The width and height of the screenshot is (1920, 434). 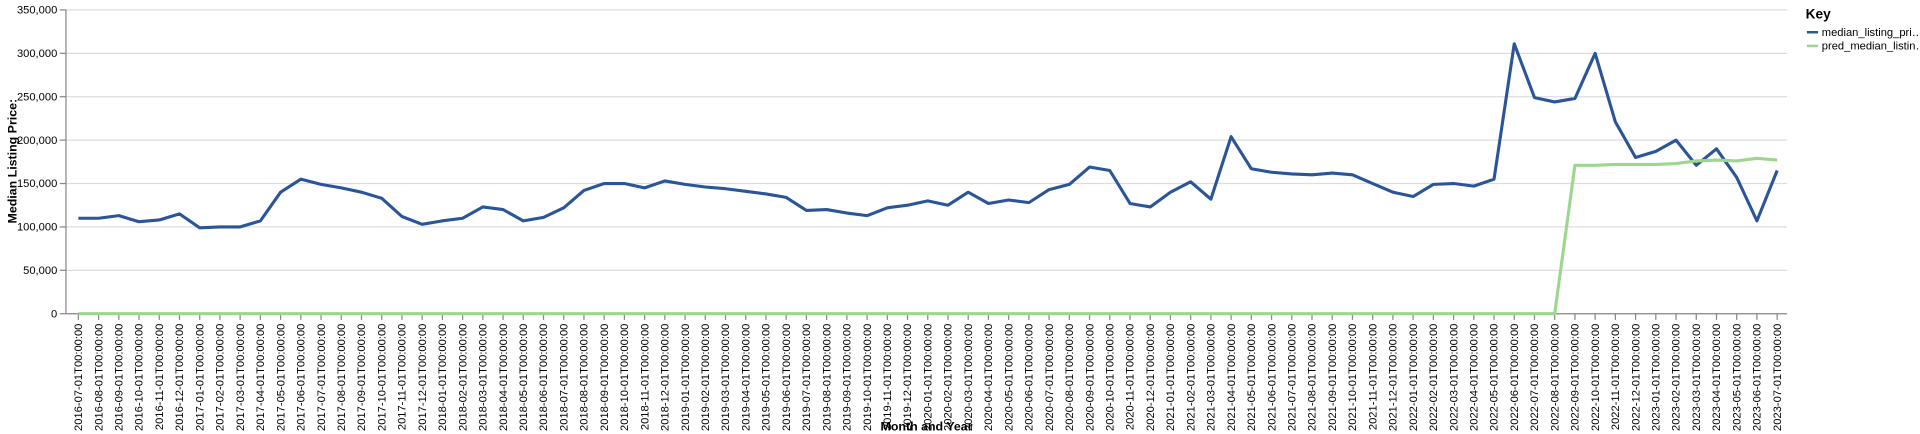 I want to click on x-tick-label: 2023-02-01T00:00:00, so click(x=1677, y=377).